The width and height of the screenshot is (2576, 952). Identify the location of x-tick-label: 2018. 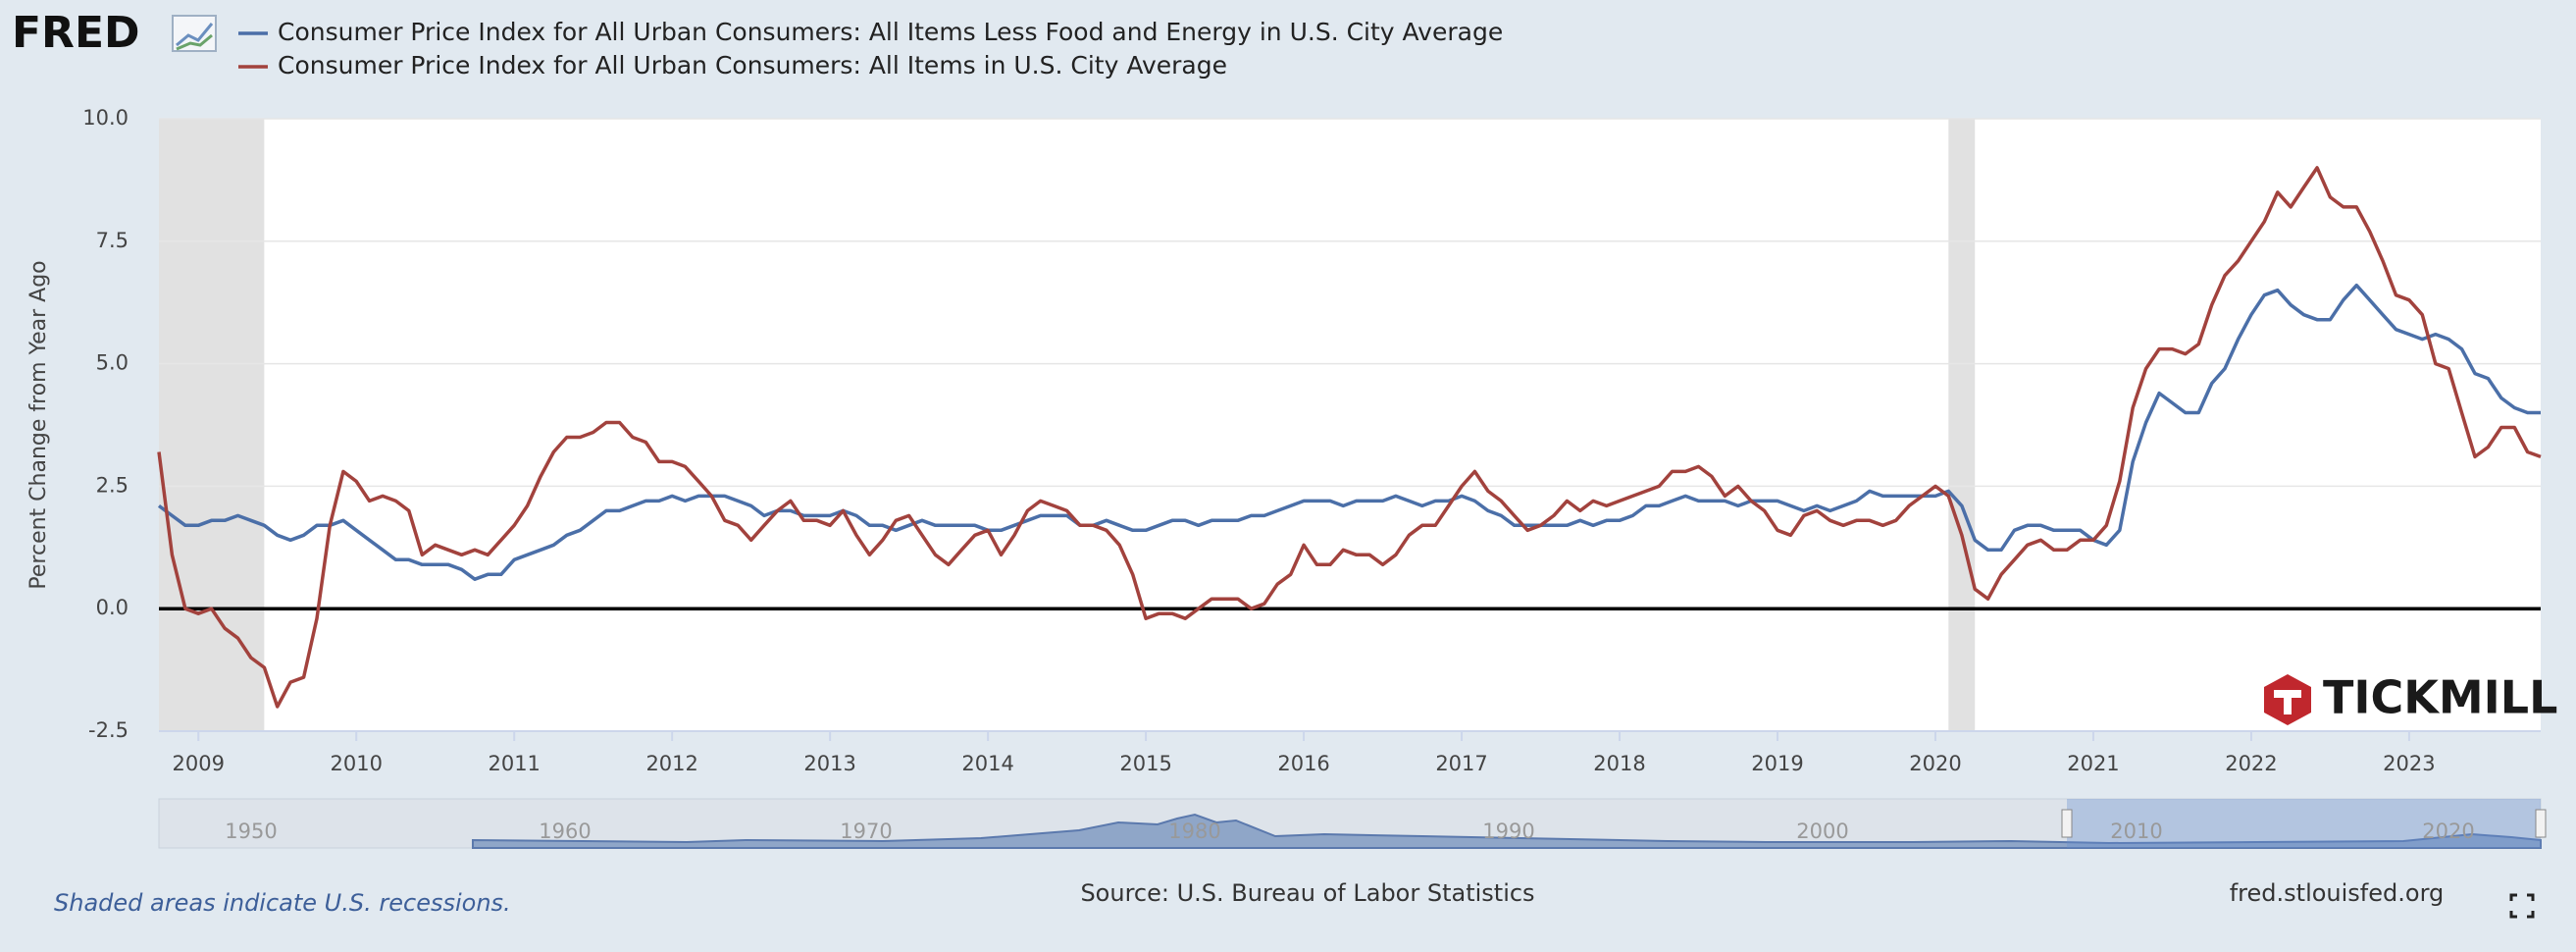
(1619, 763).